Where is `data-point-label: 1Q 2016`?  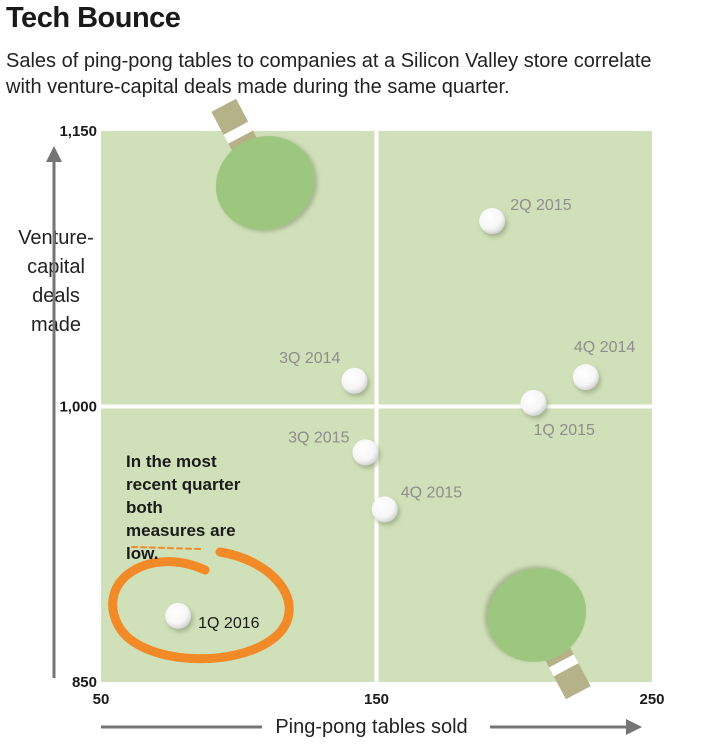
data-point-label: 1Q 2016 is located at coordinates (228, 623).